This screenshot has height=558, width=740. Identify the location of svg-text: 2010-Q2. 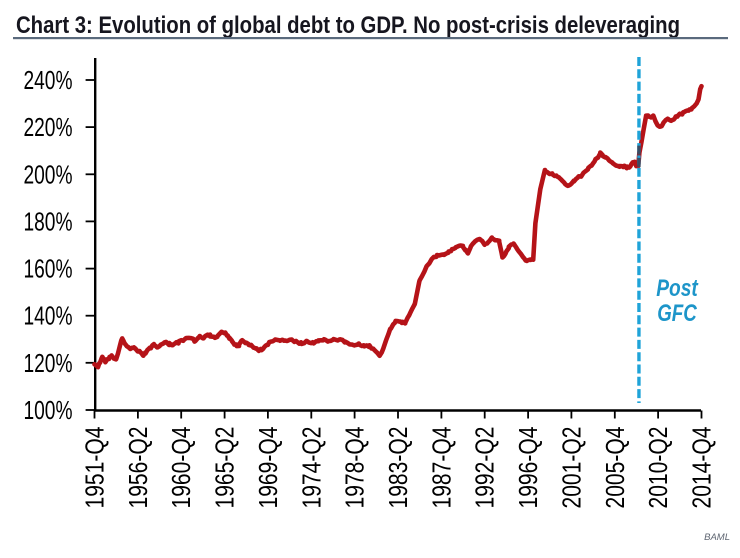
(658, 468).